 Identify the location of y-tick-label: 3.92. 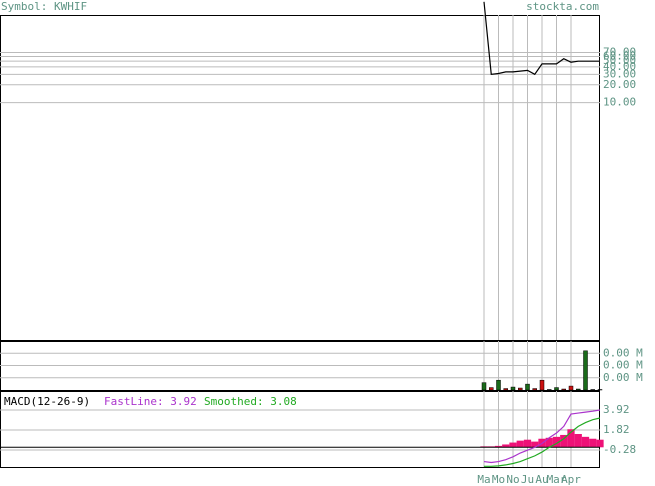
(616, 409).